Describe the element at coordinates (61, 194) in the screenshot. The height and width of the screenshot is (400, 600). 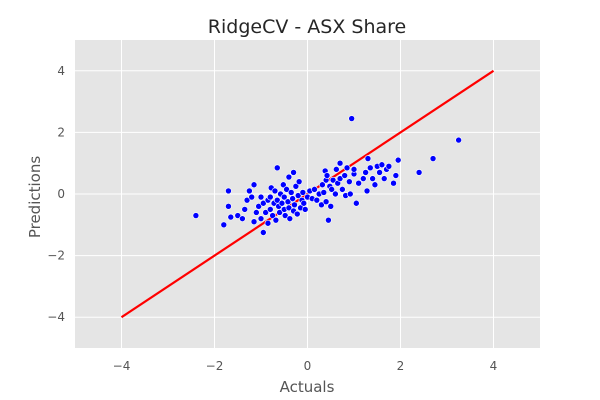
I see `y-tick-label: 0` at that location.